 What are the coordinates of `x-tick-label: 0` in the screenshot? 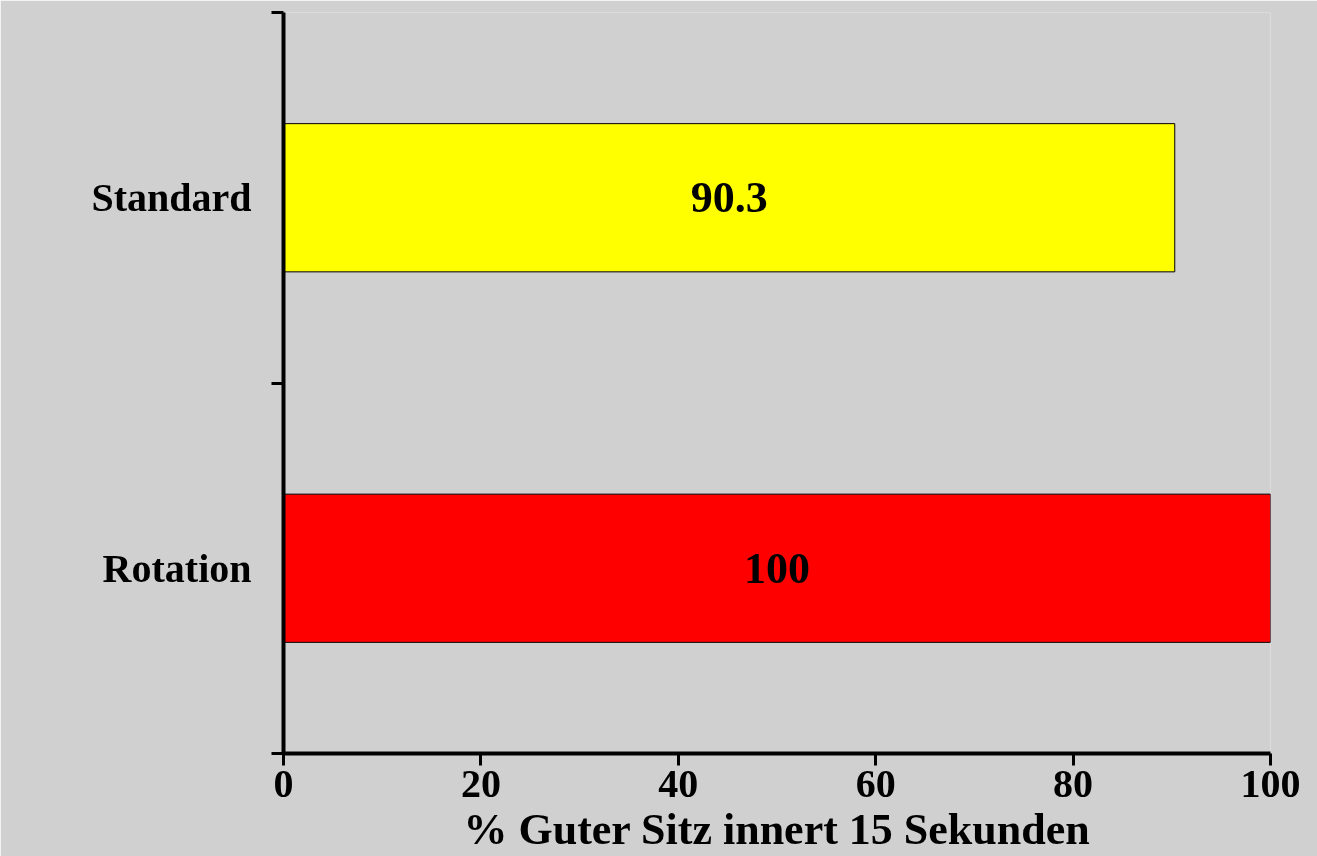 It's located at (283, 783).